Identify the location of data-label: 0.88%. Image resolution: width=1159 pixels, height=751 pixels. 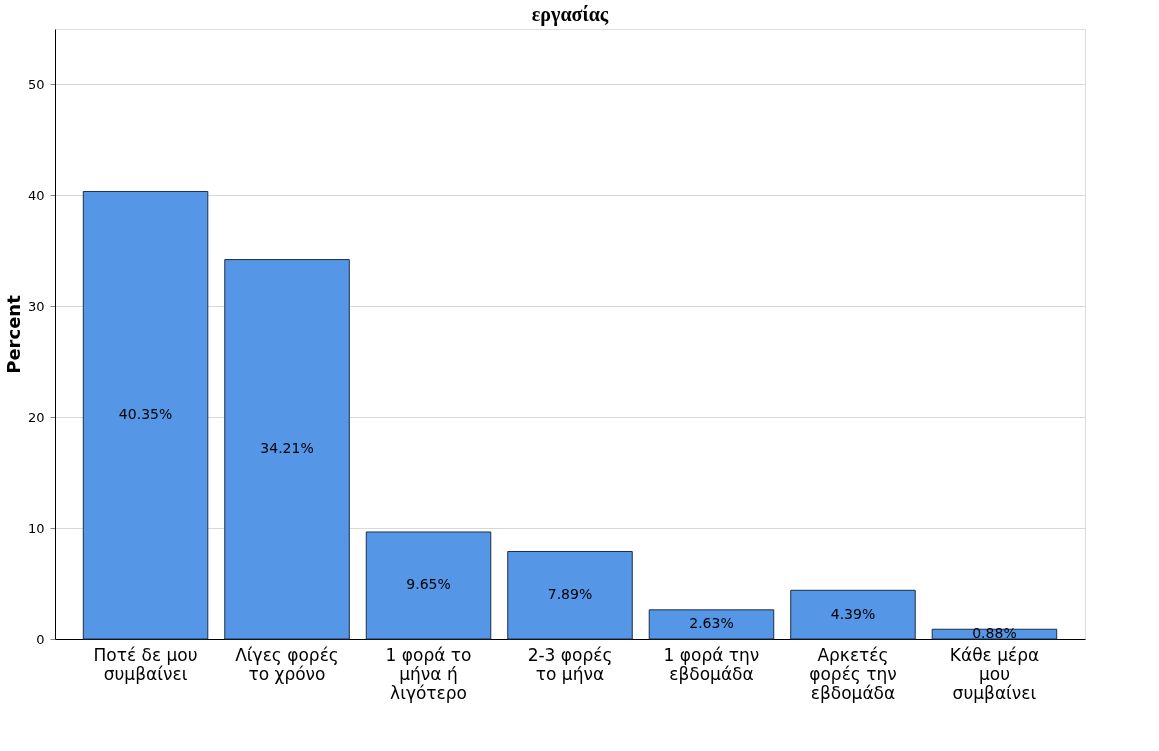
(994, 633).